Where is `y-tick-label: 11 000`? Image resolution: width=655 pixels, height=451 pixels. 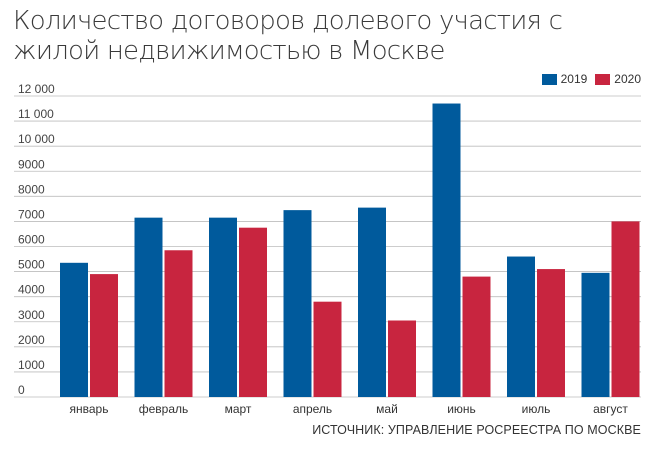 y-tick-label: 11 000 is located at coordinates (36, 114).